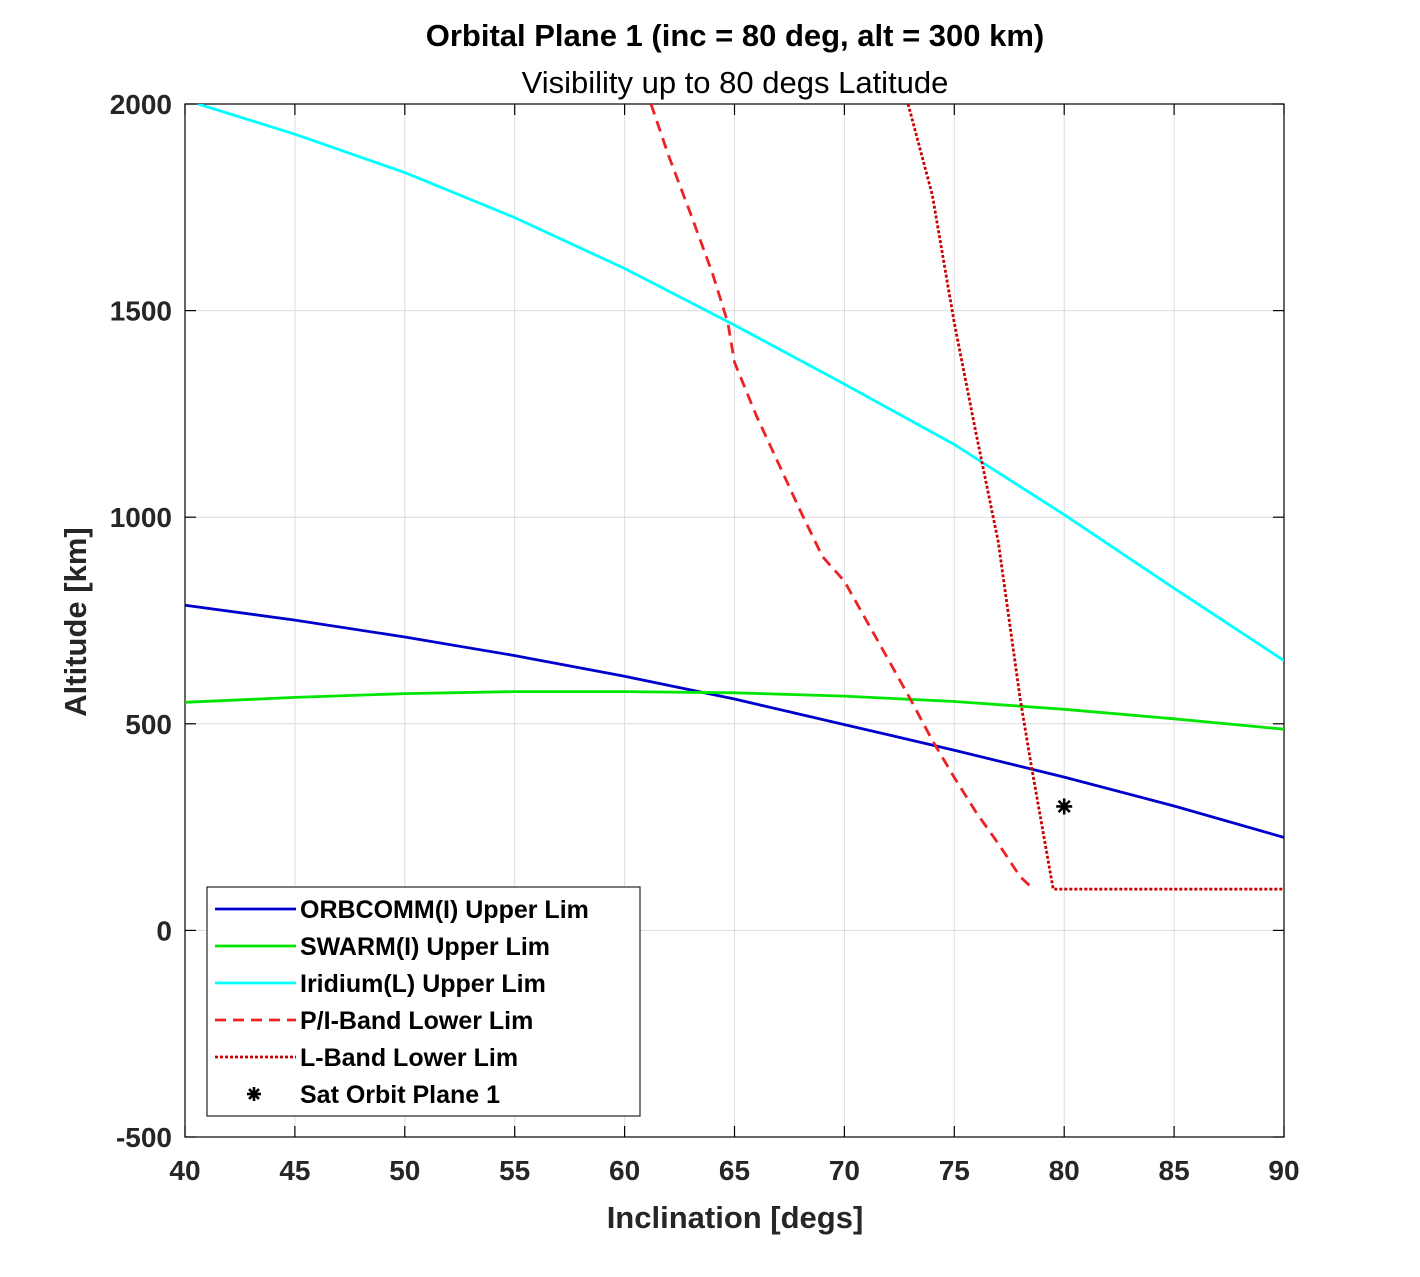 This screenshot has width=1420, height=1277. I want to click on x-tick-label: 90, so click(1283, 1170).